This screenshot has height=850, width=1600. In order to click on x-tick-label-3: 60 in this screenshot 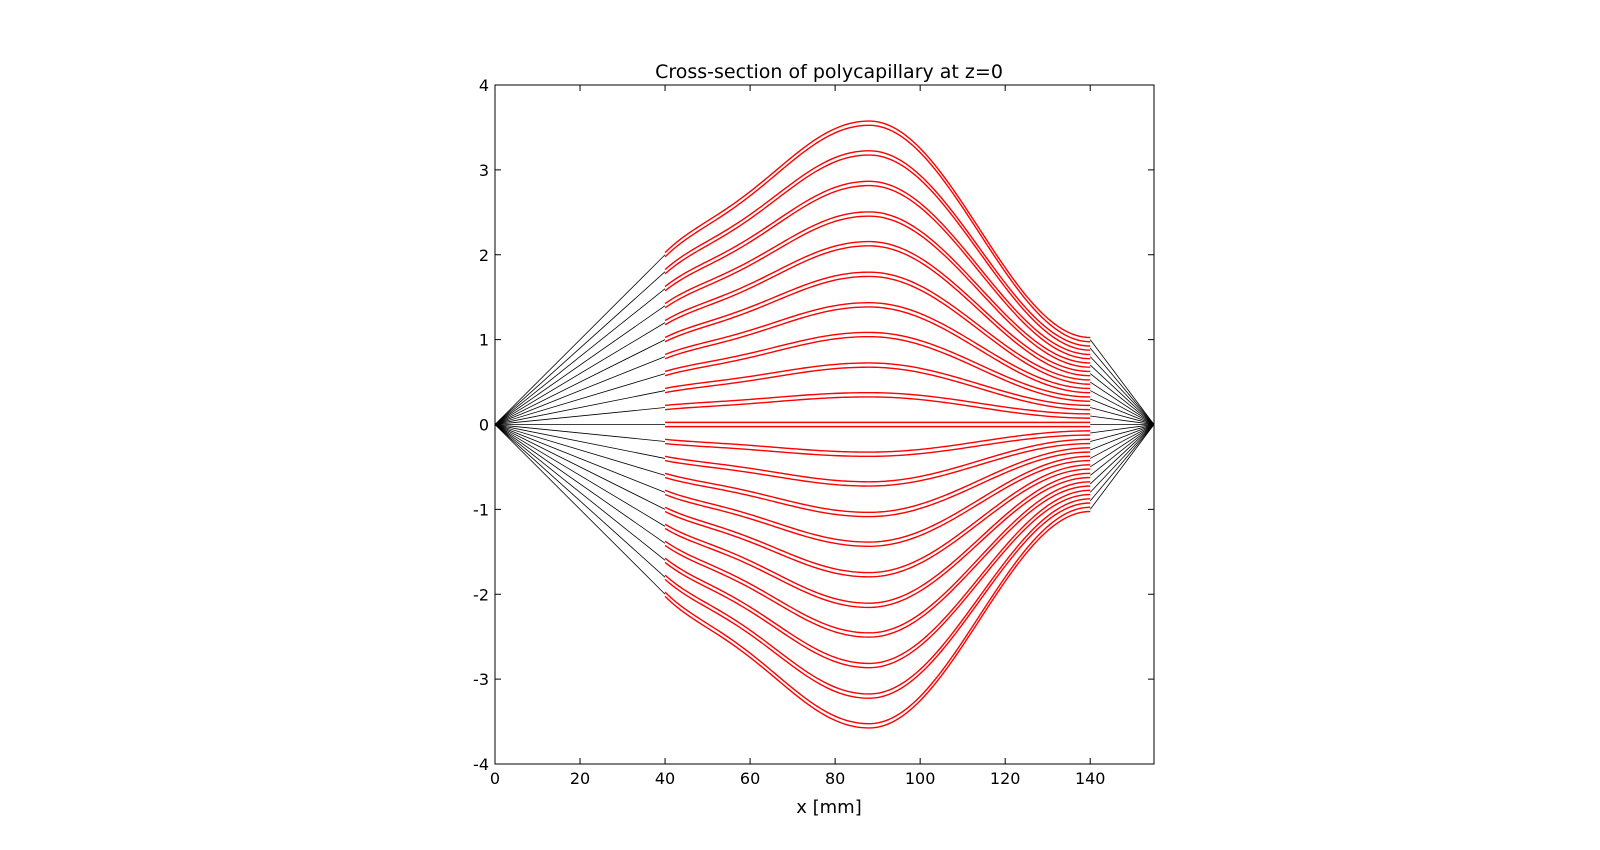, I will do `click(750, 778)`.